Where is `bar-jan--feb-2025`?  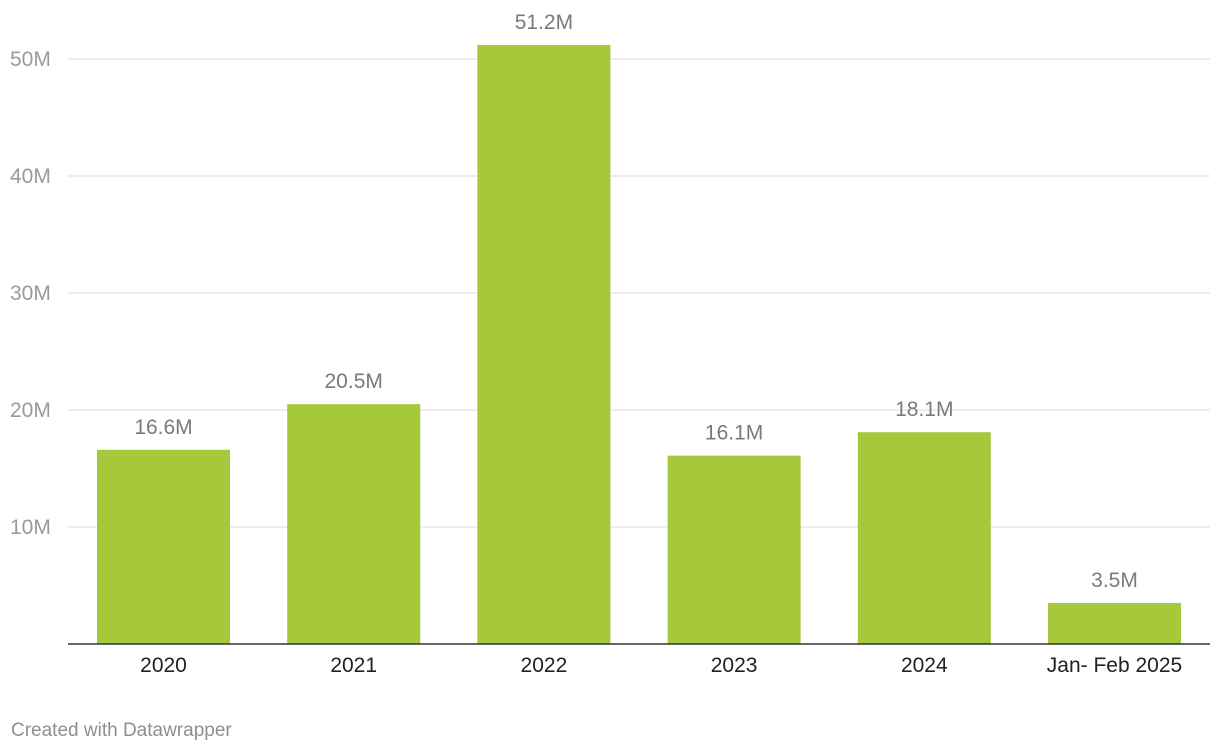 bar-jan--feb-2025 is located at coordinates (1114, 623).